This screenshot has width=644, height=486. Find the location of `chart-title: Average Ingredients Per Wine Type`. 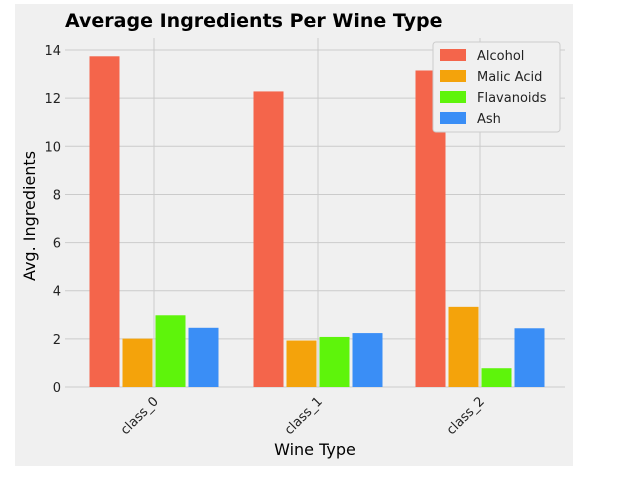

chart-title: Average Ingredients Per Wine Type is located at coordinates (253, 21).